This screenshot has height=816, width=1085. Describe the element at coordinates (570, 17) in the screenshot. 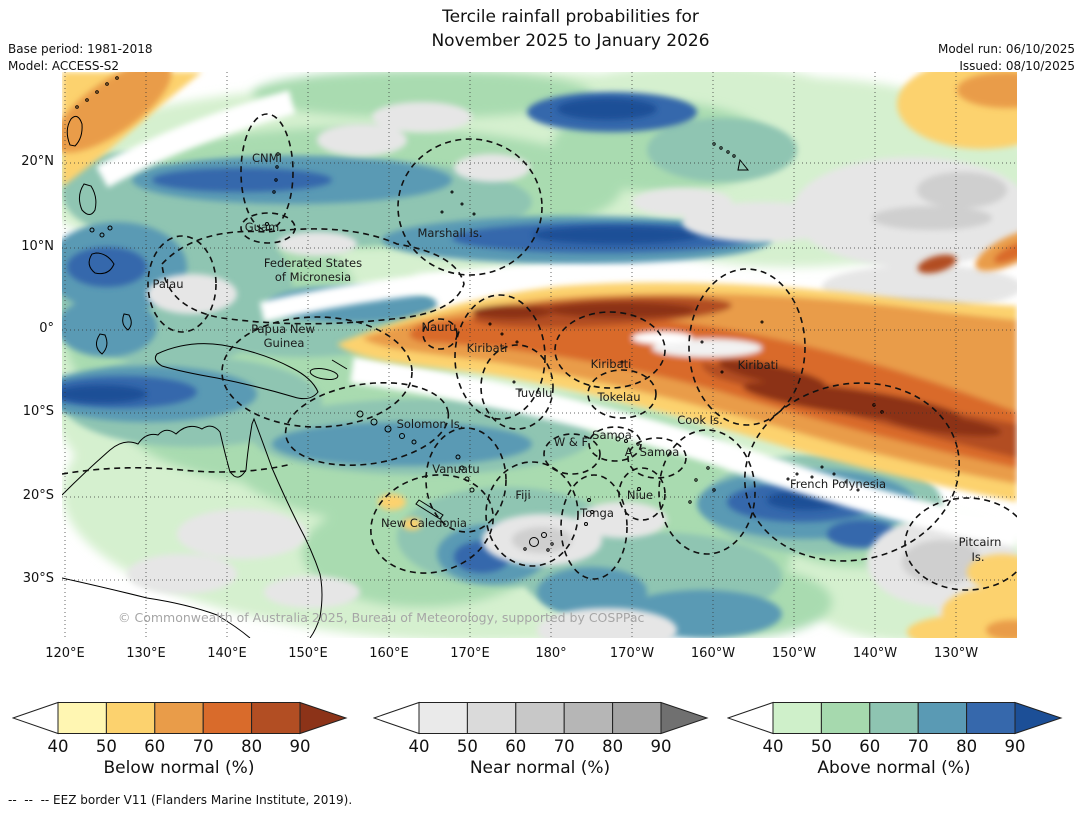

I see `title-line1: Tercile rainfall probabilities for` at that location.